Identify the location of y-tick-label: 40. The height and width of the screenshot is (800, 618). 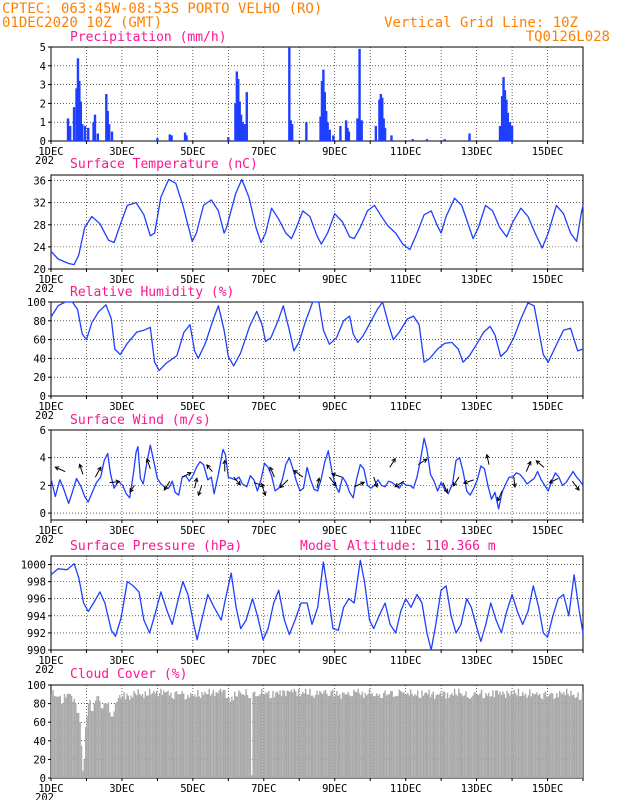
(39, 359).